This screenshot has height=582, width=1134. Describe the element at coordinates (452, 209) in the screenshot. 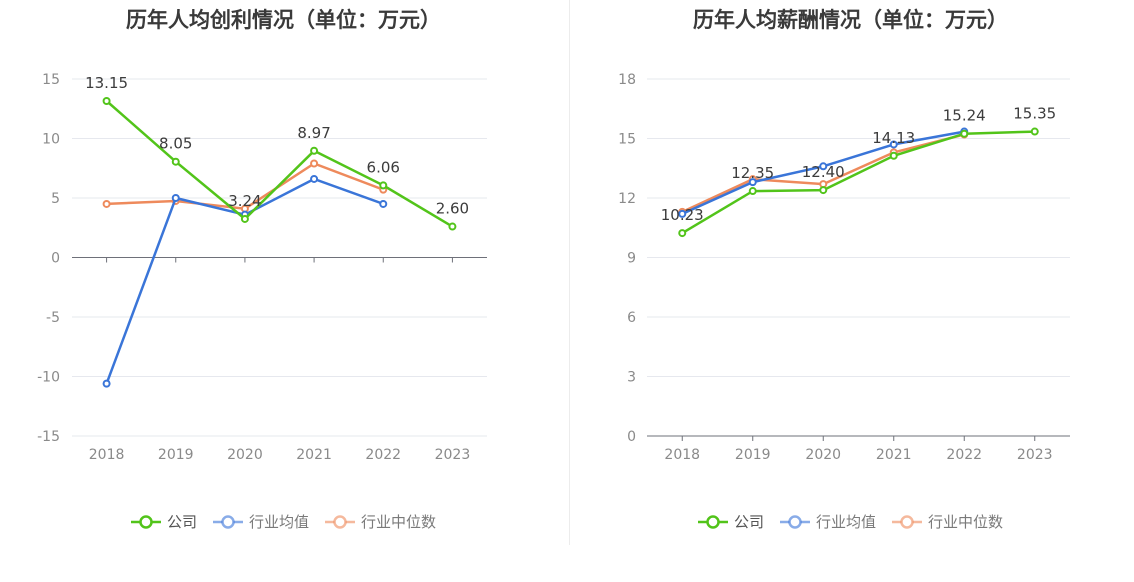

I see `data-label: 2.60` at that location.